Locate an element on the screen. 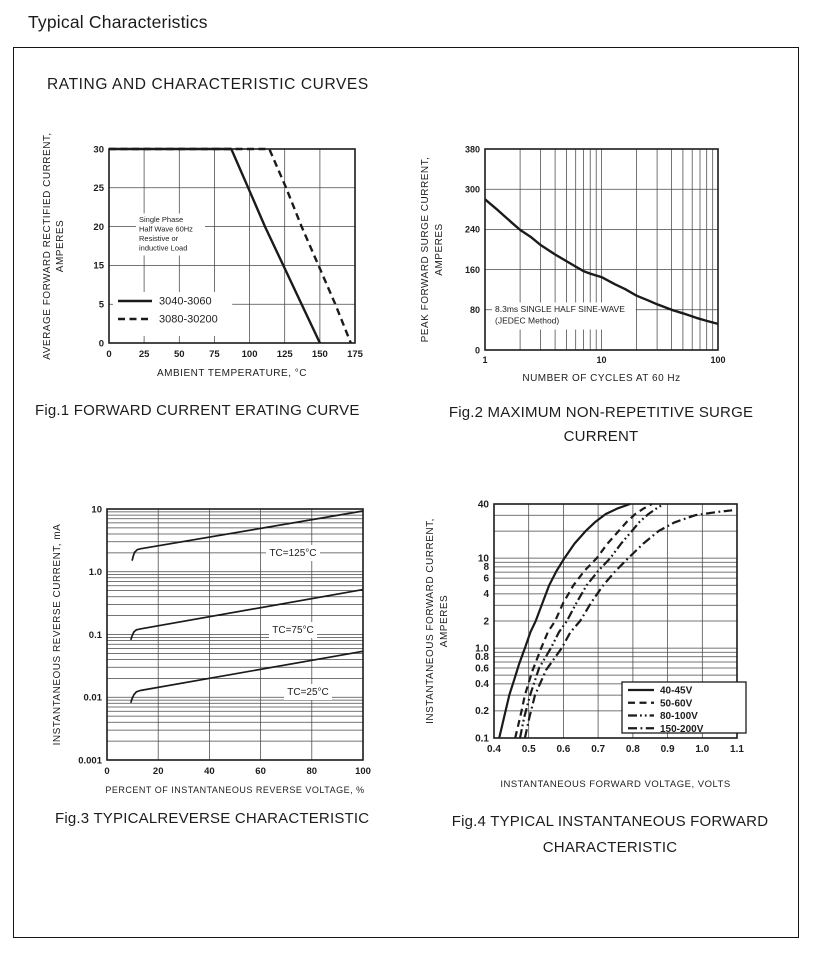  svg-text: 60 is located at coordinates (260, 771).